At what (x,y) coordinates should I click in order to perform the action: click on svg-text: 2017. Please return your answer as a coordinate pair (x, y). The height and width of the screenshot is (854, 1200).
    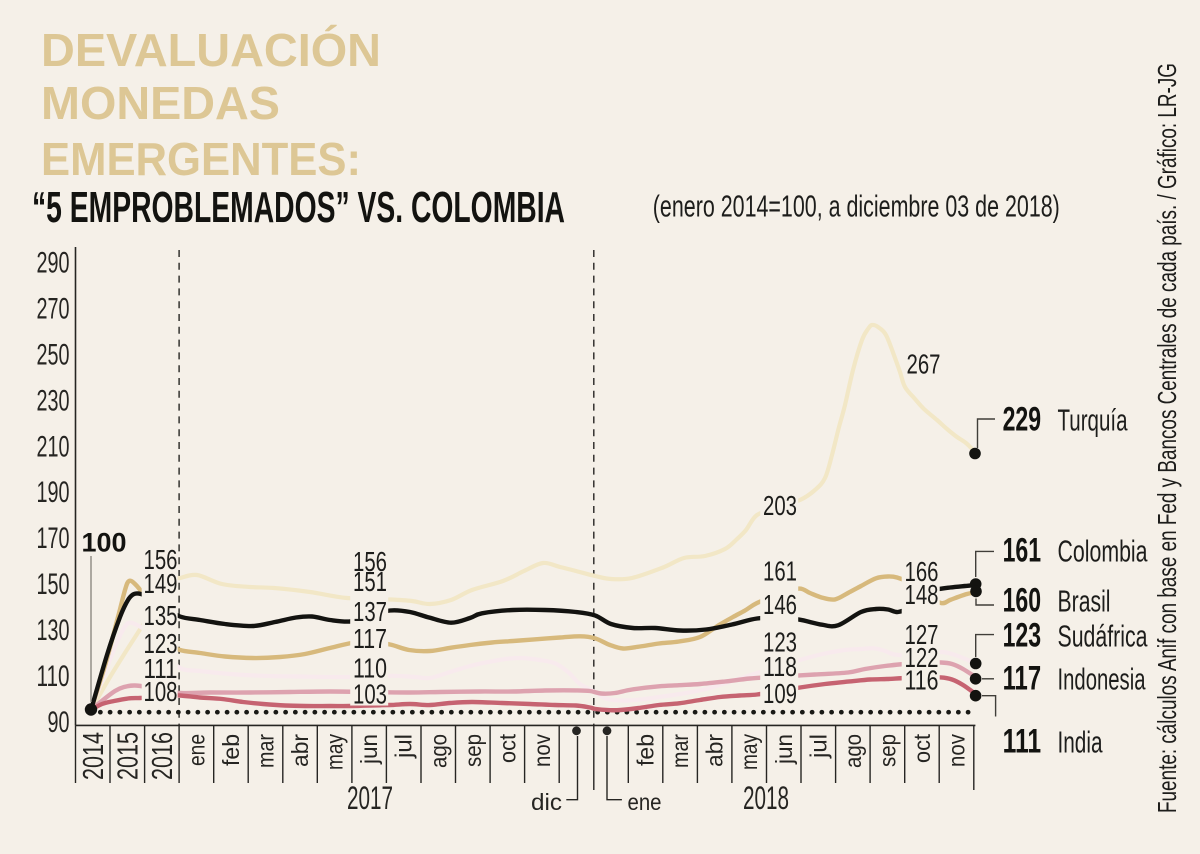
    Looking at the image, I should click on (370, 798).